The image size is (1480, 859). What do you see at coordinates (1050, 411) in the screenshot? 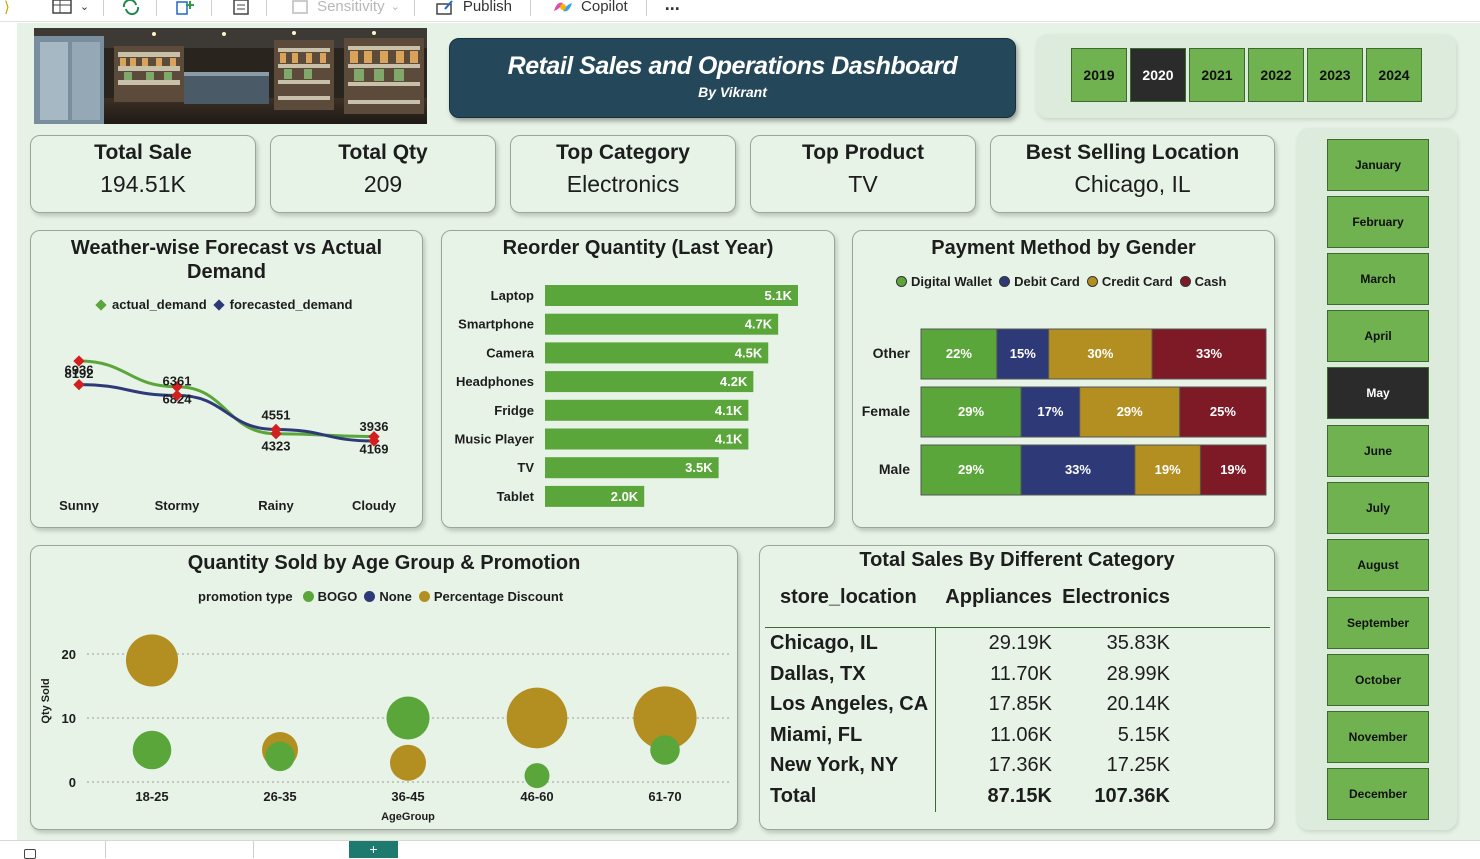
I see `data-label: 17%` at bounding box center [1050, 411].